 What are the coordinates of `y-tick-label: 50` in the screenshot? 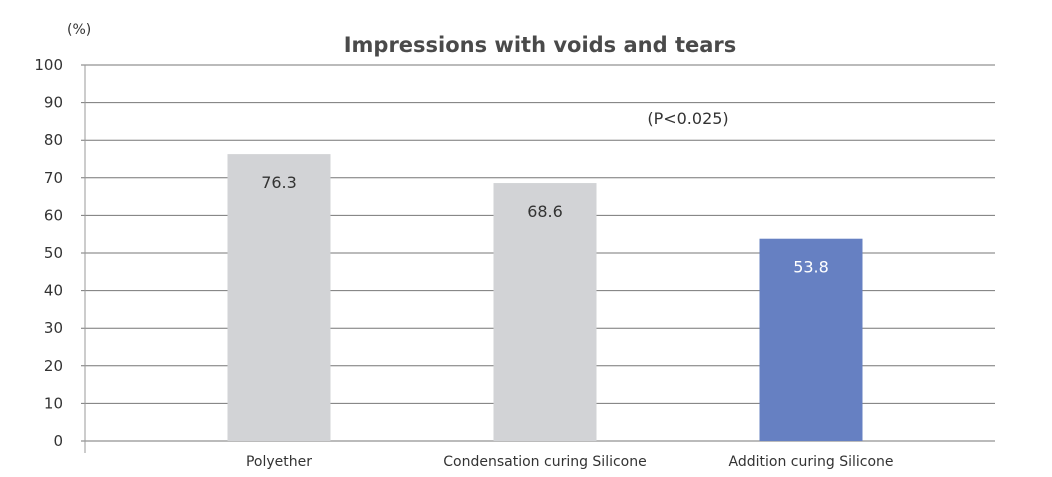 It's located at (53, 253).